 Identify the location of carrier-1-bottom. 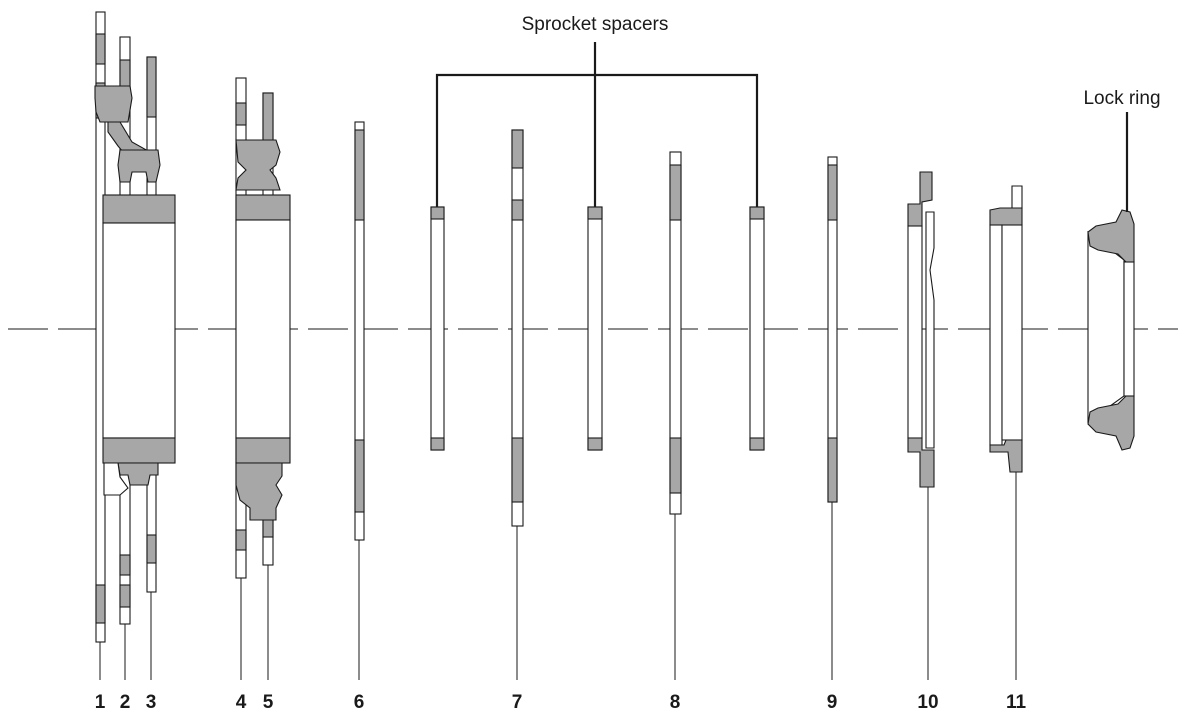
(139, 450).